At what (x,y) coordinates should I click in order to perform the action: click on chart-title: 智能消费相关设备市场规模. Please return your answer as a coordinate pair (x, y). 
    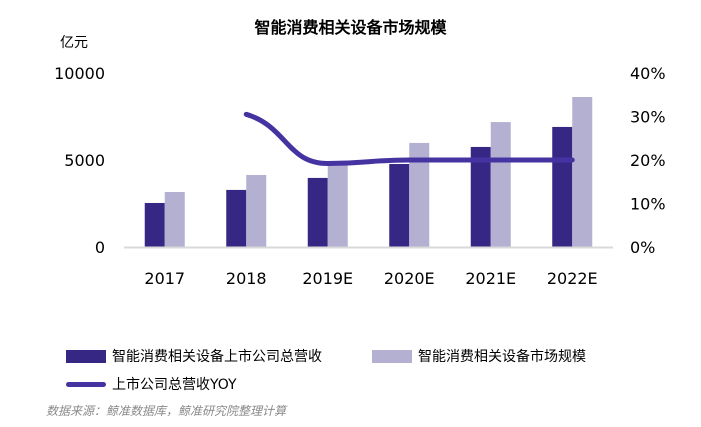
    Looking at the image, I should click on (350, 27).